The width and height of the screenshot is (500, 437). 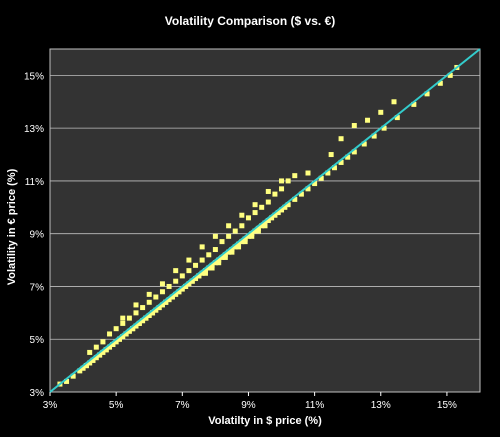 I want to click on x-tick-label: 11%, so click(x=314, y=405).